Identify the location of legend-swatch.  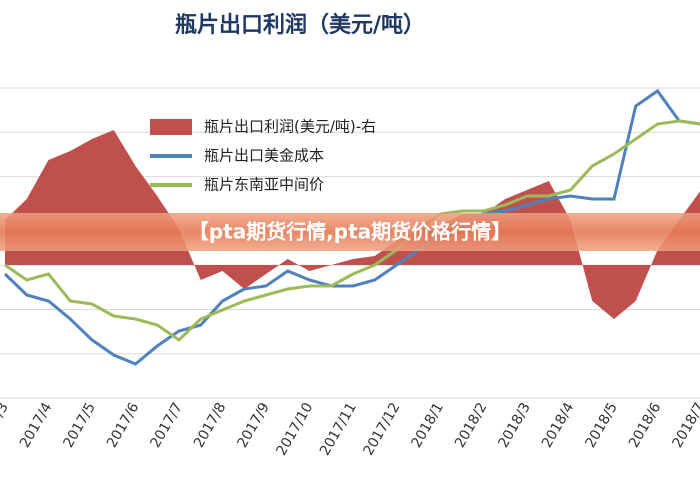
(171, 127).